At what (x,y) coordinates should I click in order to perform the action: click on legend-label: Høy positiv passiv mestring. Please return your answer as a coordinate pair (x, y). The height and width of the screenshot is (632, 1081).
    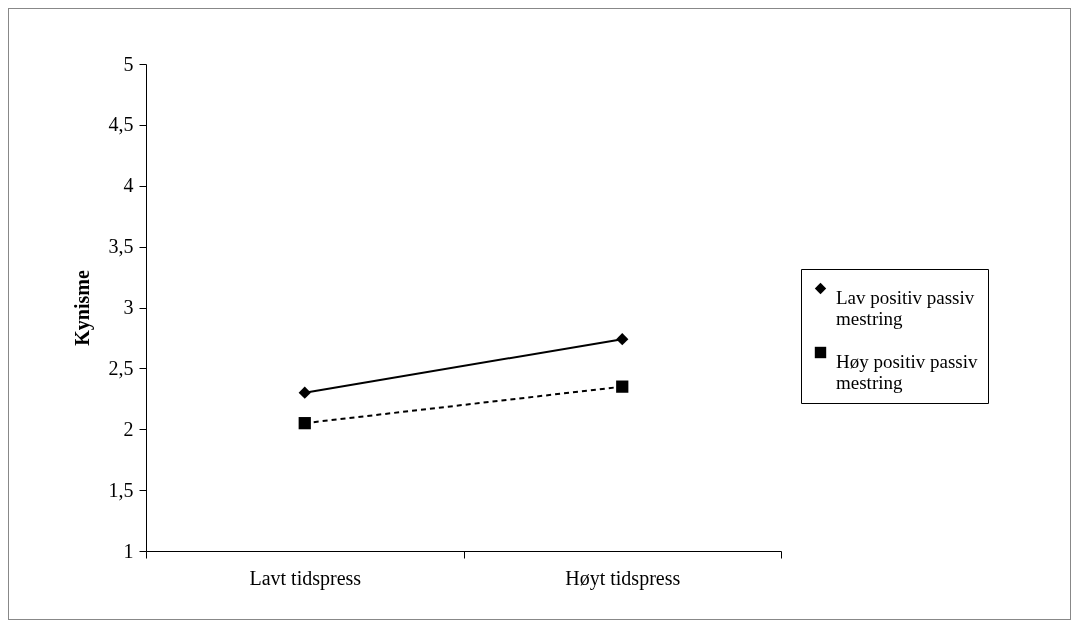
    Looking at the image, I should click on (907, 371).